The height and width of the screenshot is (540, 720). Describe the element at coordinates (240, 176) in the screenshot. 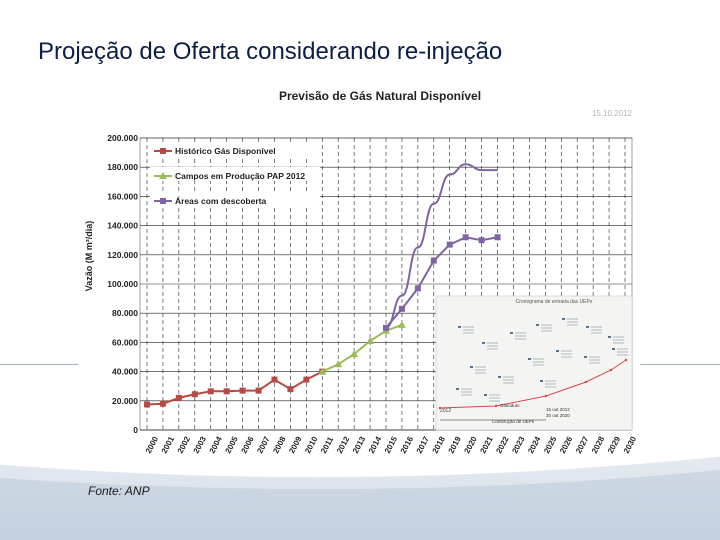

I see `legend-label: Campos em Produção PAP 2012` at that location.